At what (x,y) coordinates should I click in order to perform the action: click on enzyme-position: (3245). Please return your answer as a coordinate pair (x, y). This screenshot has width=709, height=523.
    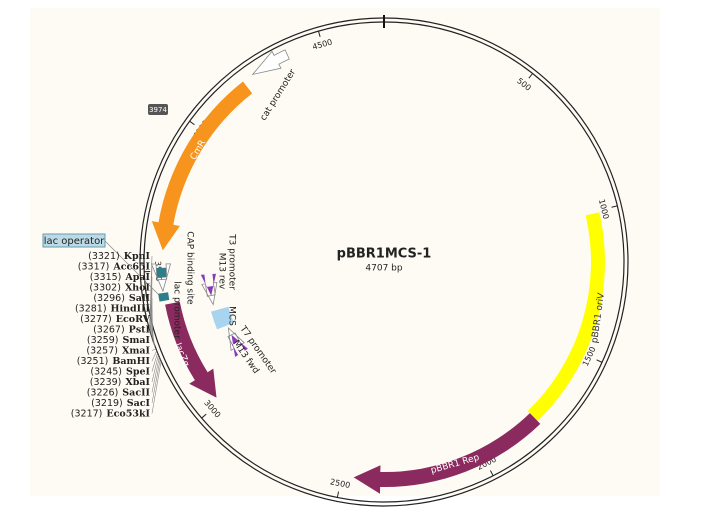
    Looking at the image, I should click on (106, 371).